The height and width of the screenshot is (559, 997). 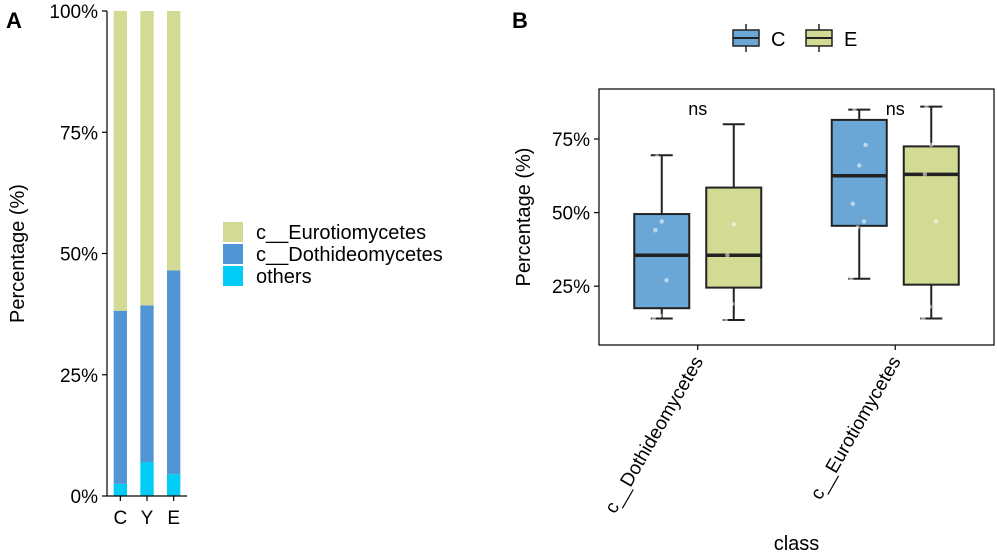 I want to click on panel-label-b: B, so click(x=520, y=20).